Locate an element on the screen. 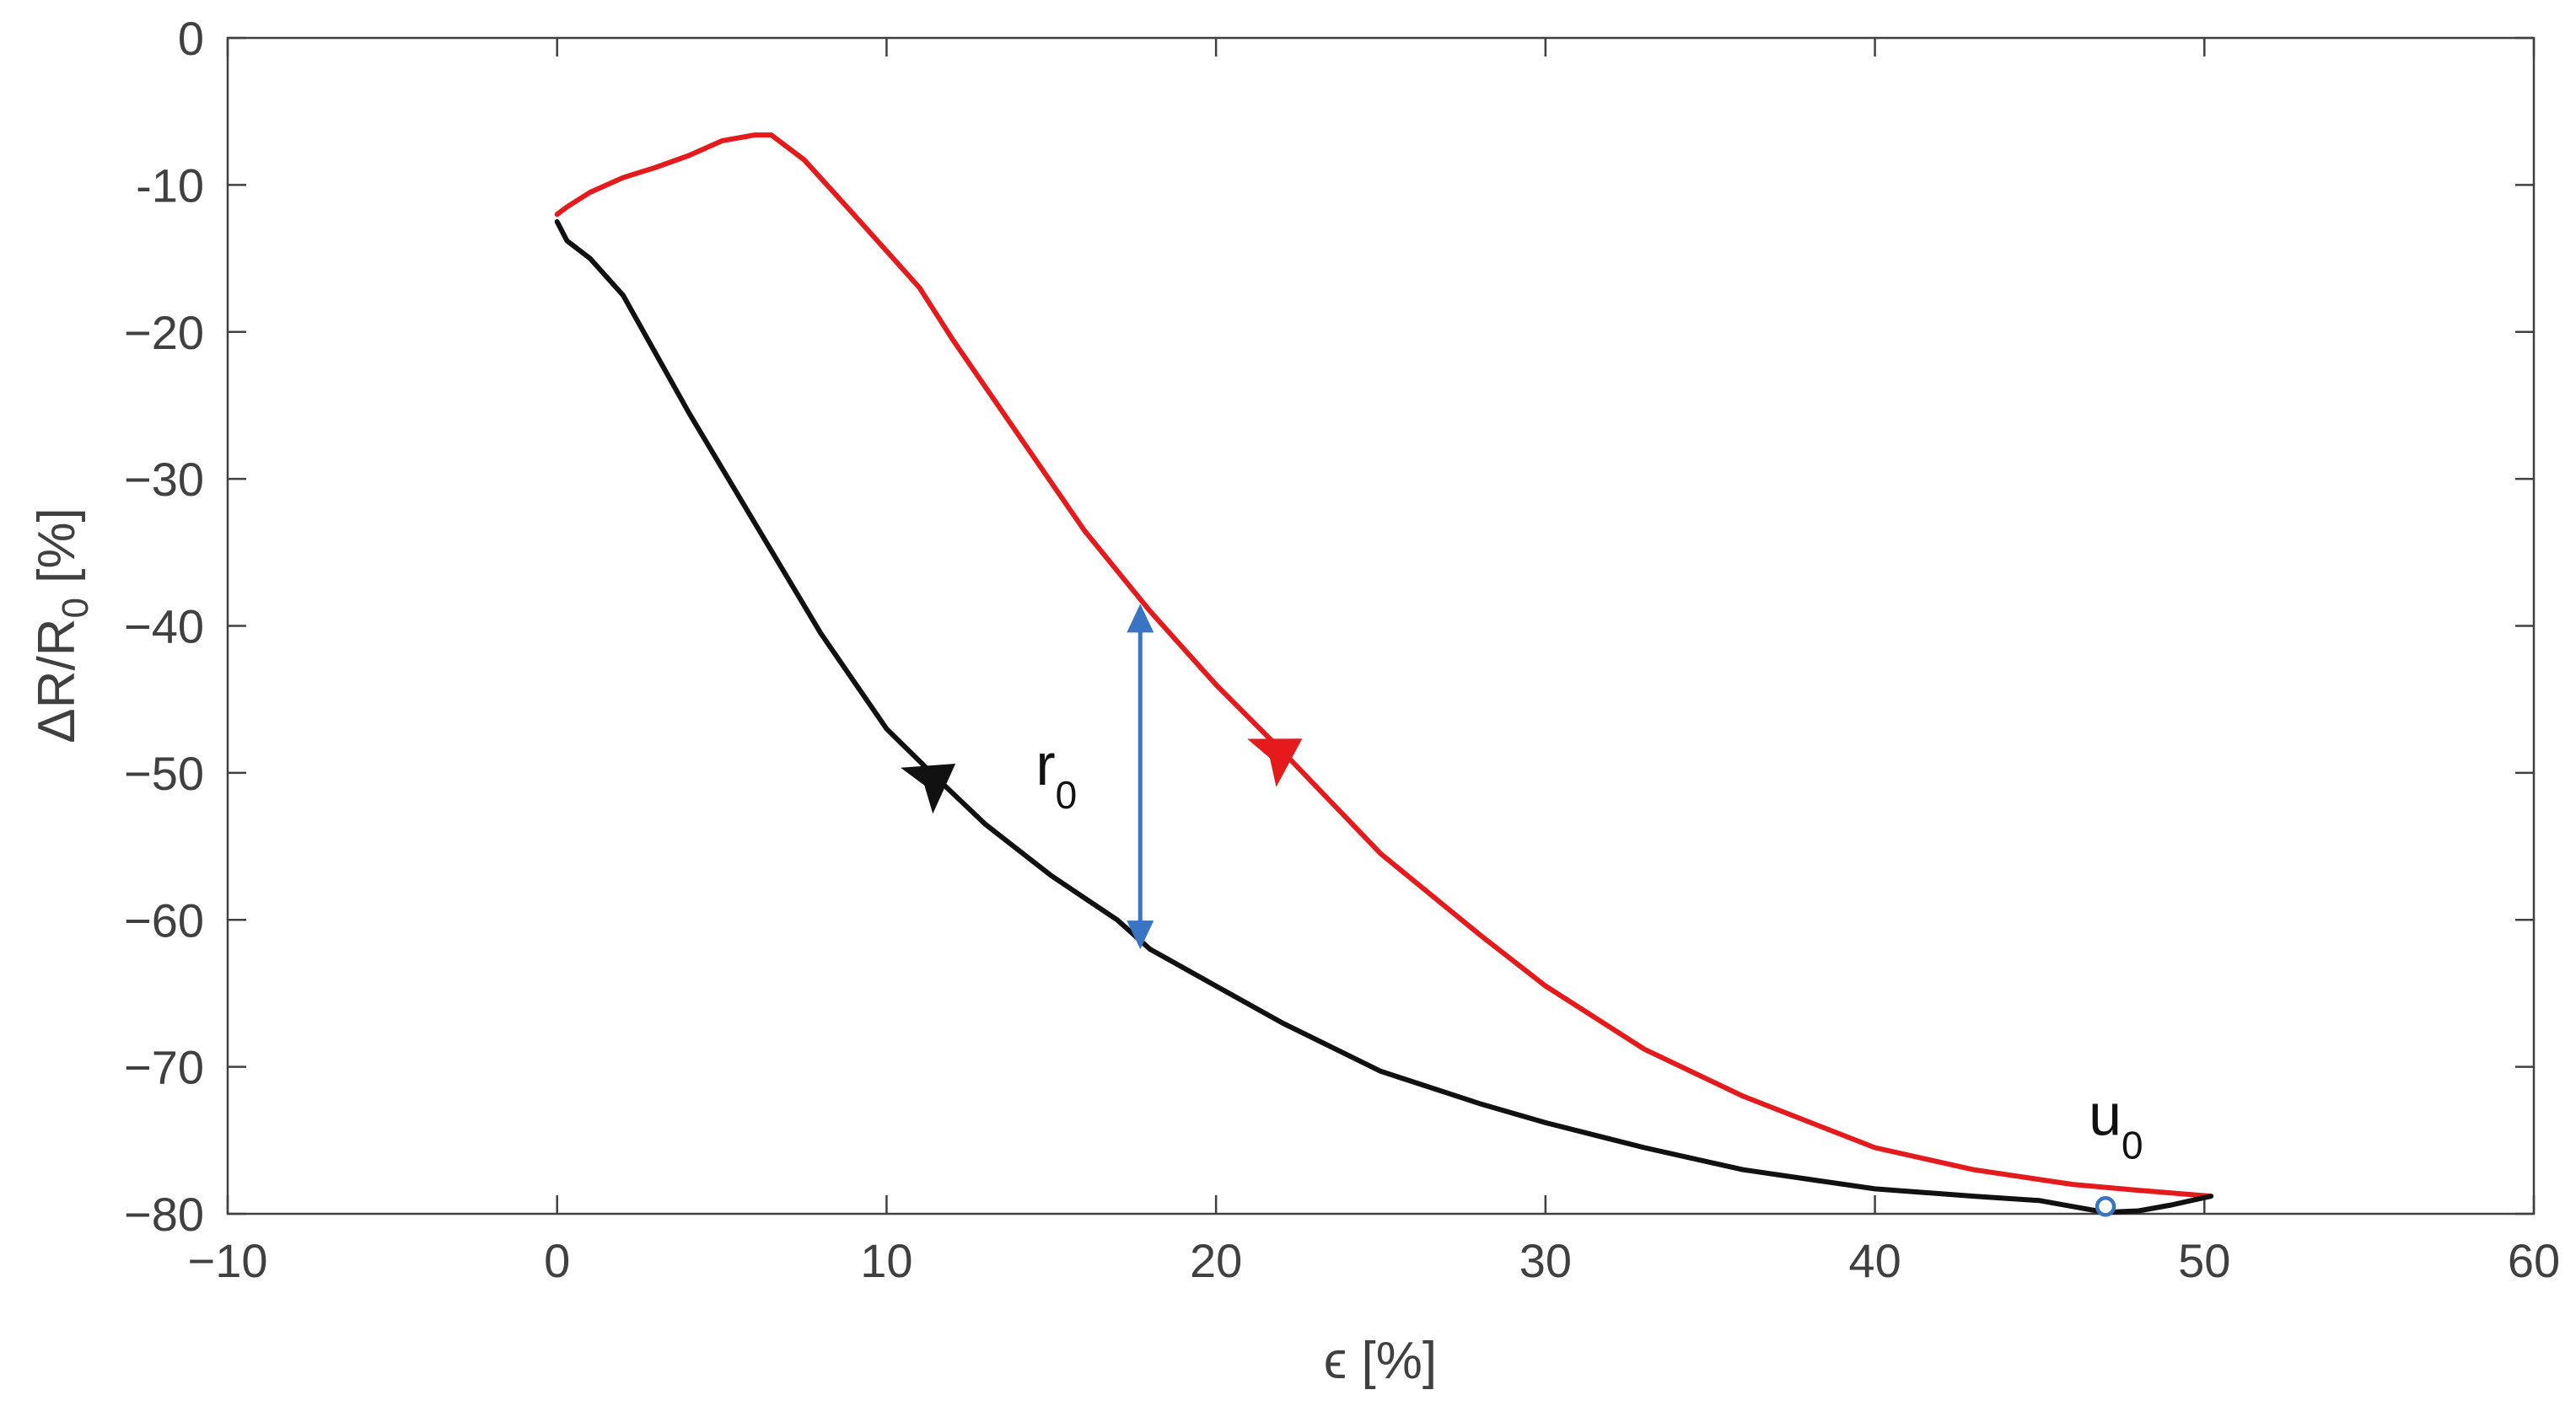 The image size is (2576, 1406). x-tick-label: 40 is located at coordinates (1874, 1260).